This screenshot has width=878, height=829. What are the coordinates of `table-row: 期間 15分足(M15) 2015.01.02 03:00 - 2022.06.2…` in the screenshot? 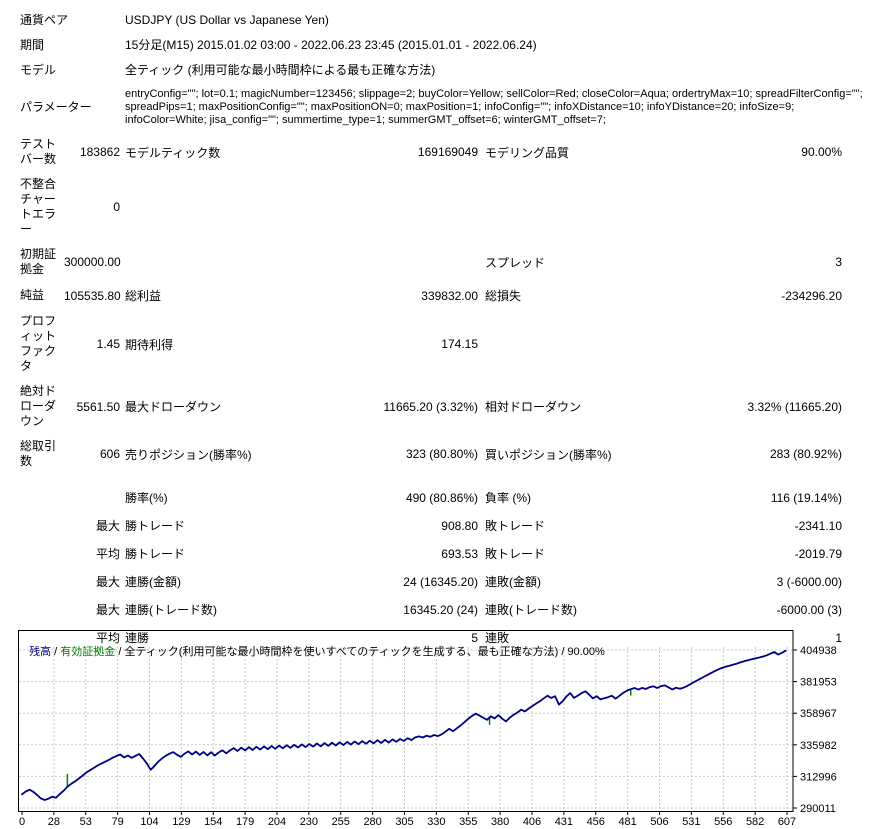 It's located at (449, 45).